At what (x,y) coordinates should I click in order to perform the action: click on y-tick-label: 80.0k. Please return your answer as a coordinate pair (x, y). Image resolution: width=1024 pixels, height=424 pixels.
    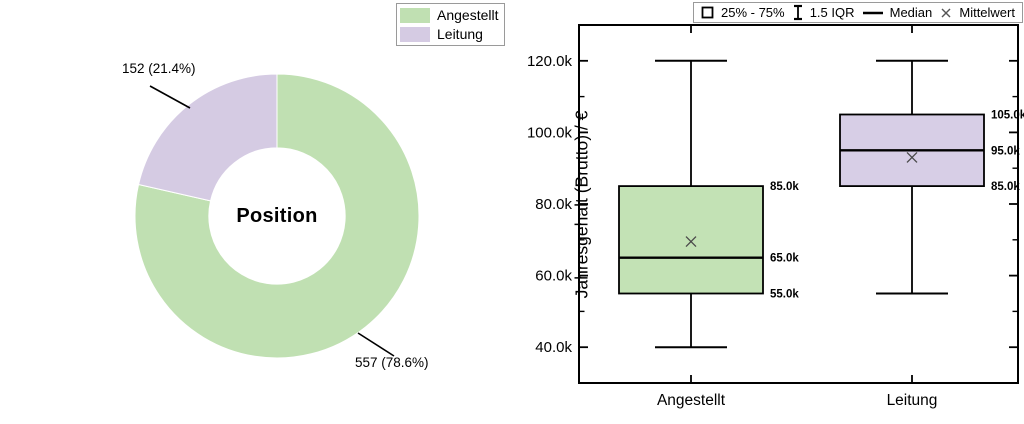
    Looking at the image, I should click on (553, 204).